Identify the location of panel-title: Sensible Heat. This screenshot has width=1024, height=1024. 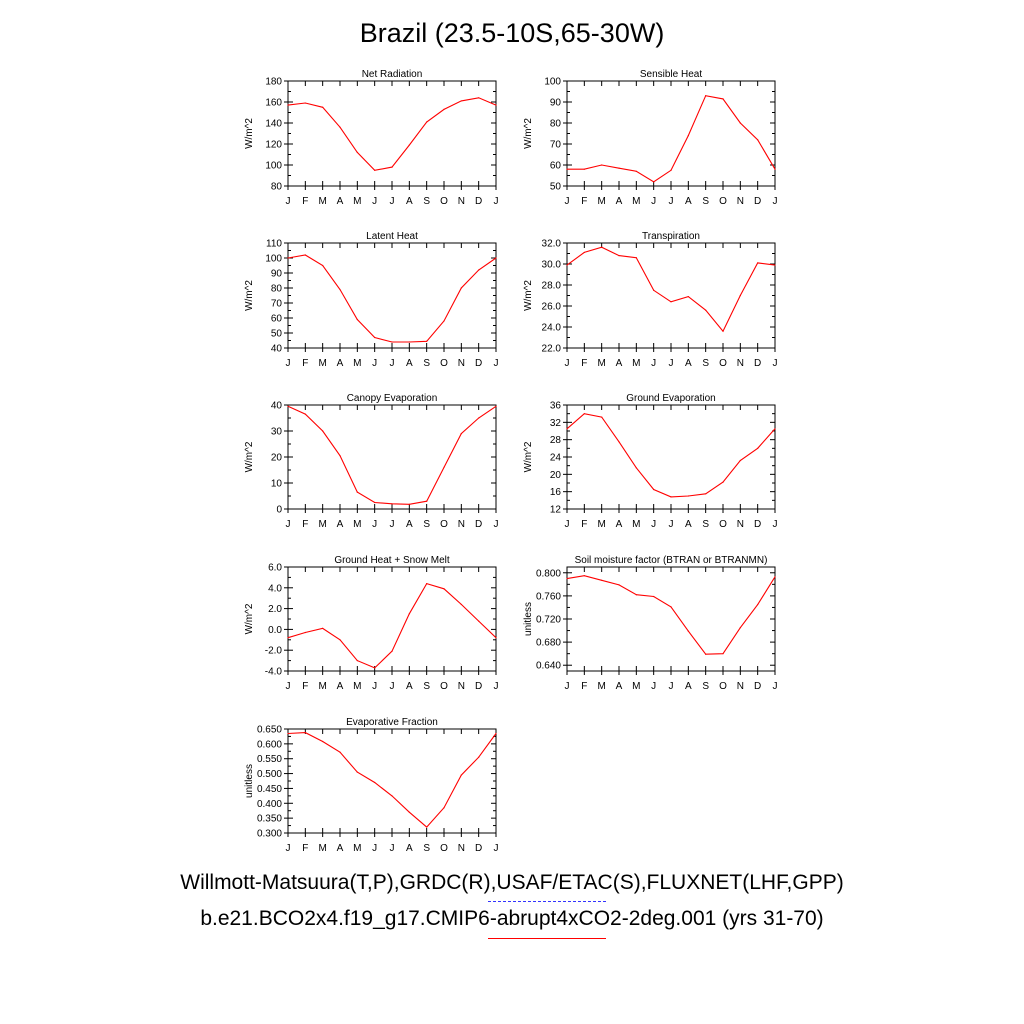
(671, 74).